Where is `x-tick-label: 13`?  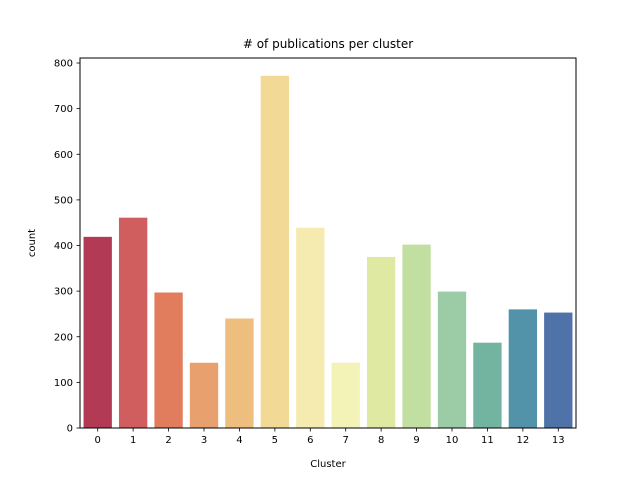 x-tick-label: 13 is located at coordinates (558, 440).